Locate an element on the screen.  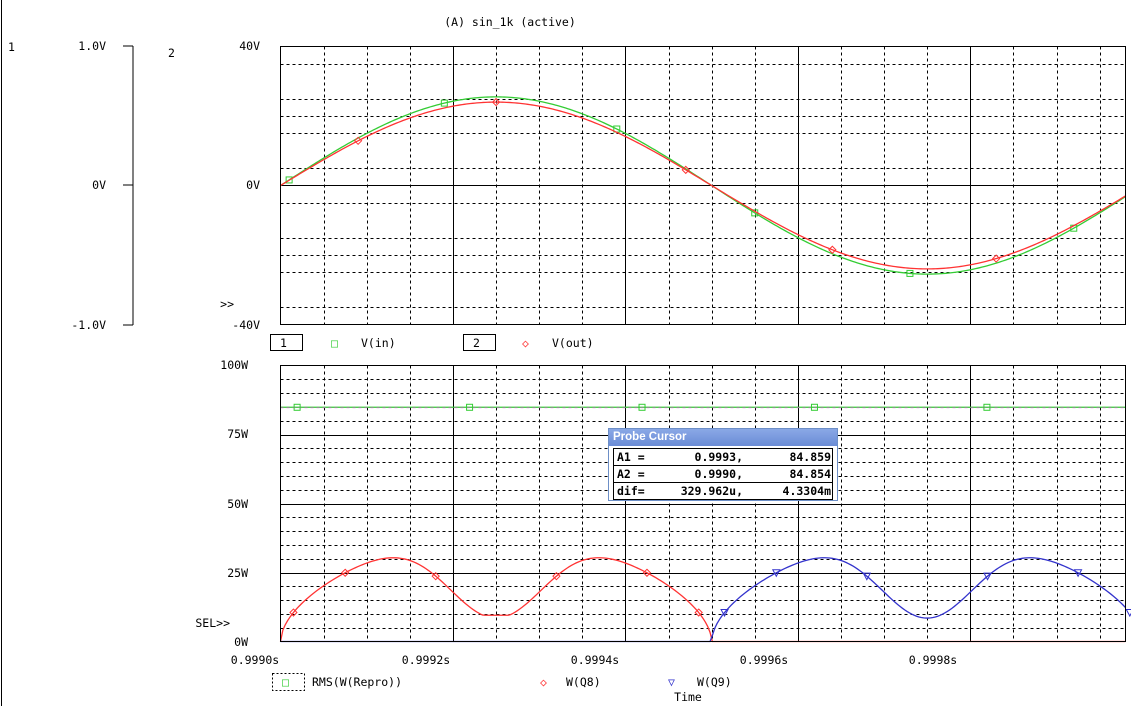
top-legend: 1 □ V(in) 2 ◇ V(out) is located at coordinates (432, 342).